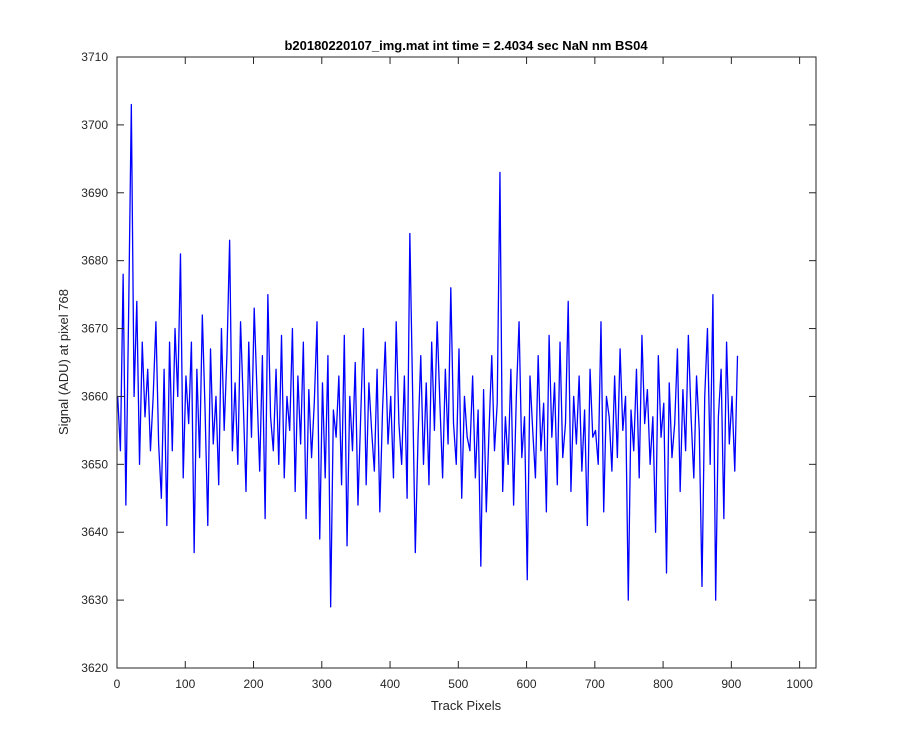 The height and width of the screenshot is (755, 900). Describe the element at coordinates (799, 684) in the screenshot. I see `x-tick-label: 1000` at that location.